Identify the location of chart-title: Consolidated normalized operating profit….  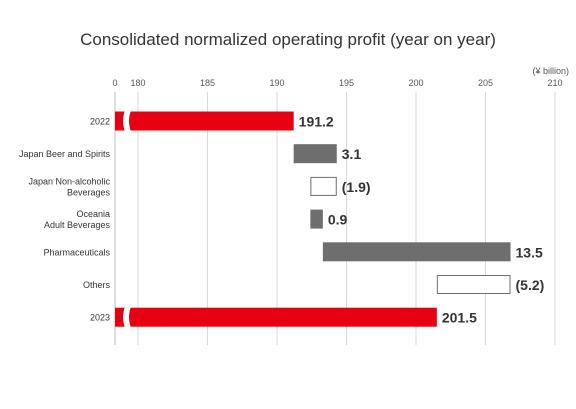
(288, 39).